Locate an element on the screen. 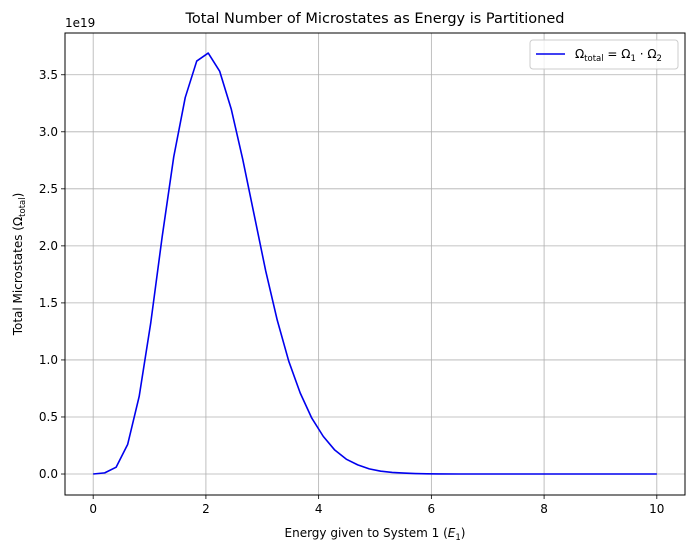 The width and height of the screenshot is (694, 551). y-tick-label: 3.0 is located at coordinates (48, 132).